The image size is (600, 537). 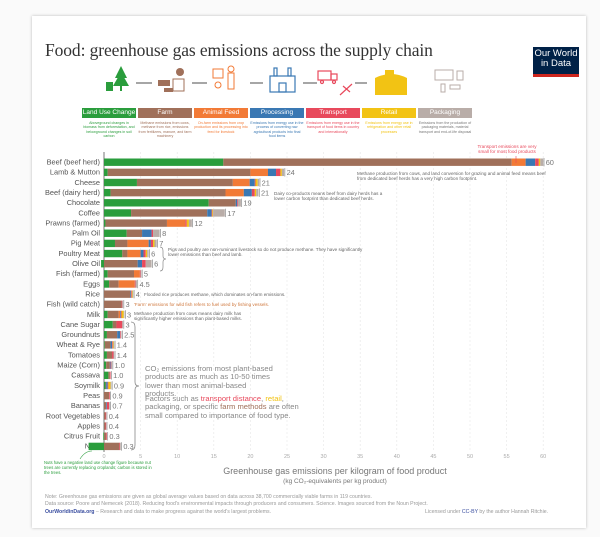 What do you see at coordinates (138, 294) in the screenshot?
I see `total-value-label: 4` at bounding box center [138, 294].